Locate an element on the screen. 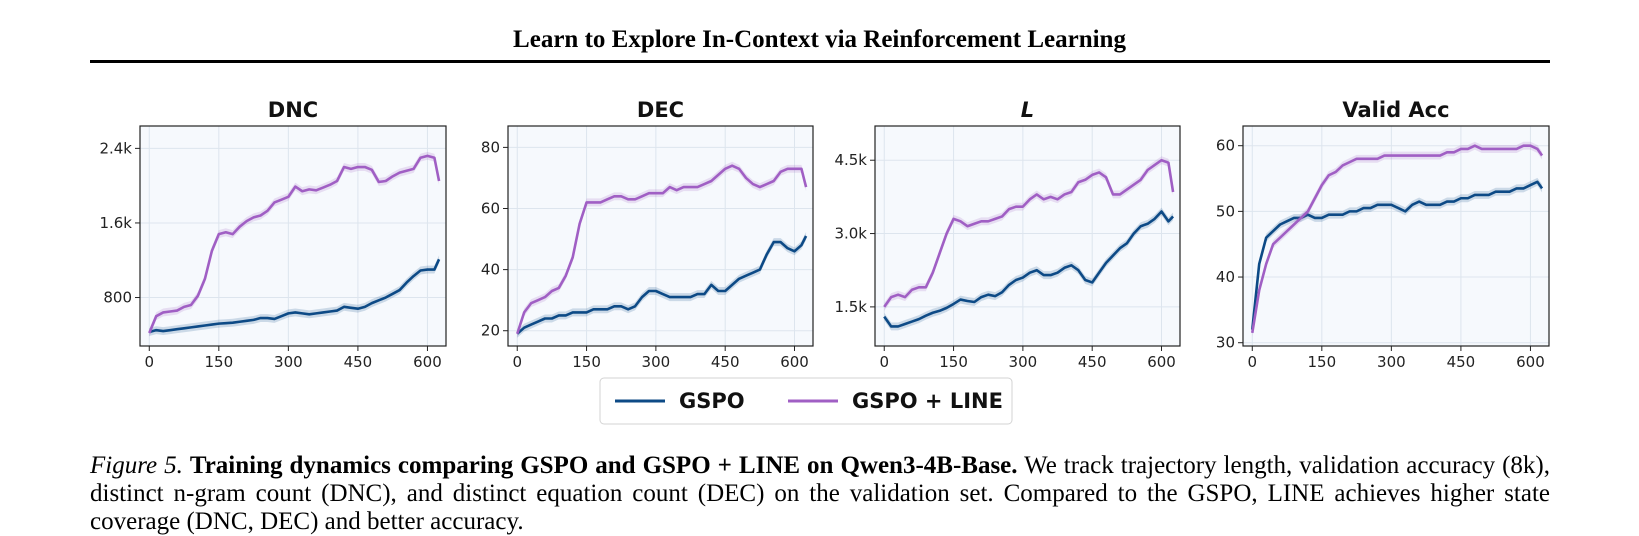 The image size is (1639, 536). legend-label: GSPO + LINE is located at coordinates (927, 401).